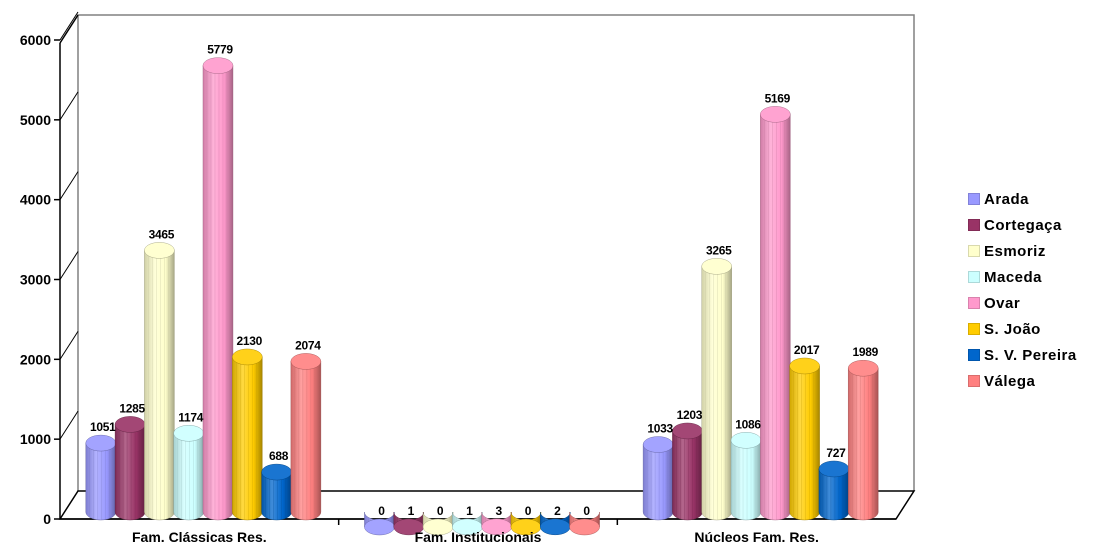 The height and width of the screenshot is (549, 1096). I want to click on legend-label: S. João, so click(1012, 329).